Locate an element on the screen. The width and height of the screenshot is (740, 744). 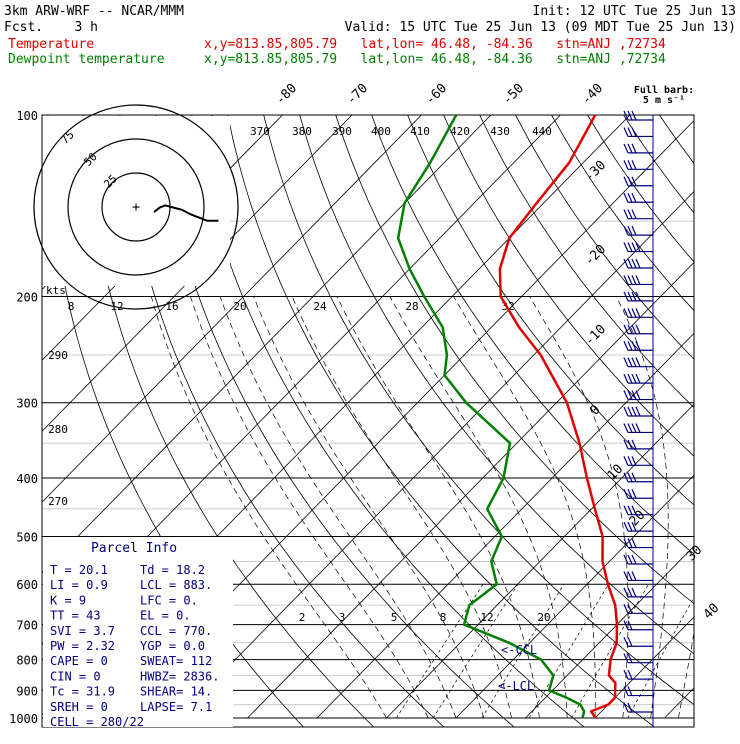
isotherm-label: -50 is located at coordinates (513, 94).